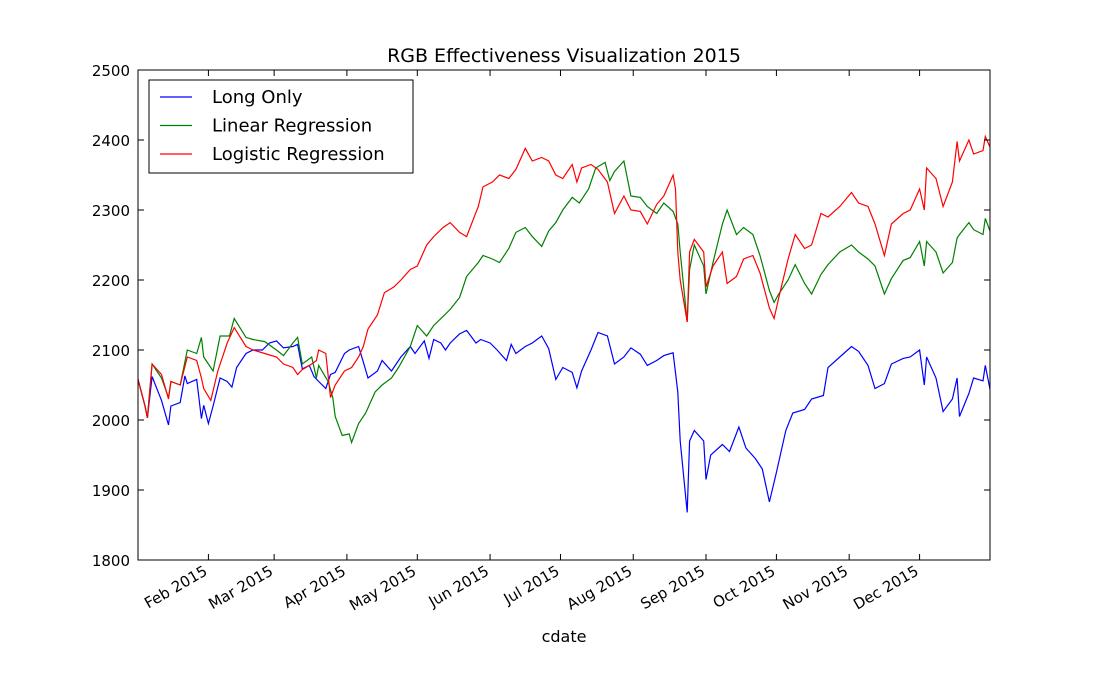 The width and height of the screenshot is (1100, 700). I want to click on y-tick-label: 1900, so click(111, 491).